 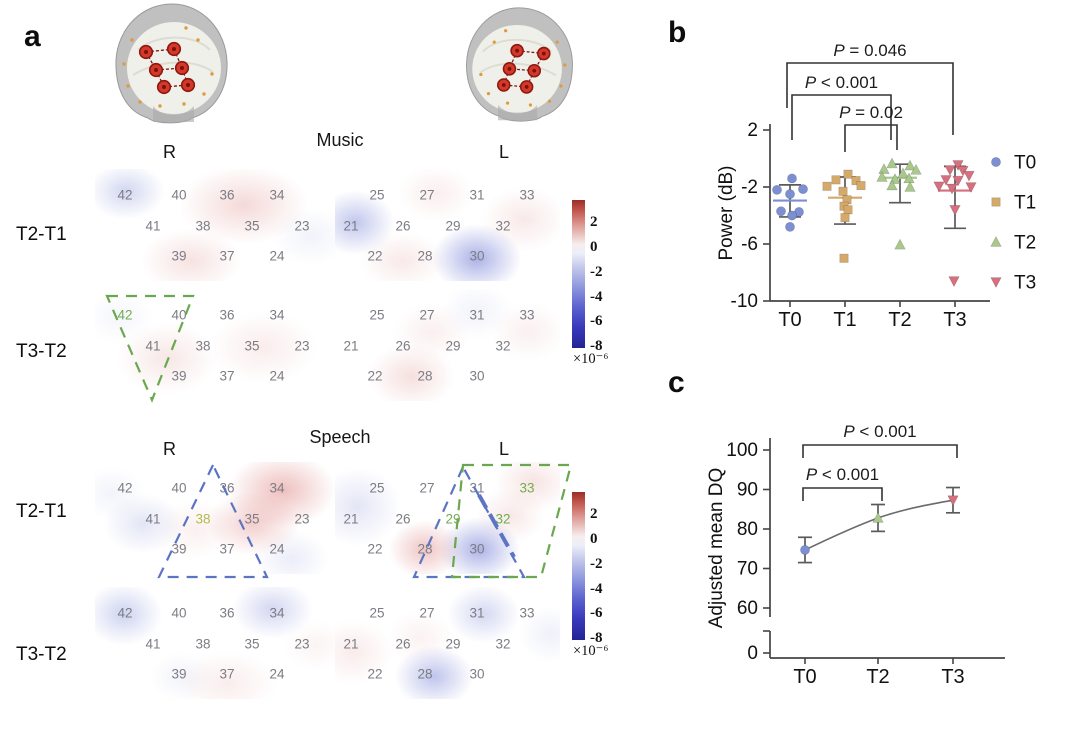 What do you see at coordinates (1025, 203) in the screenshot?
I see `legend-label-T1: T1` at bounding box center [1025, 203].